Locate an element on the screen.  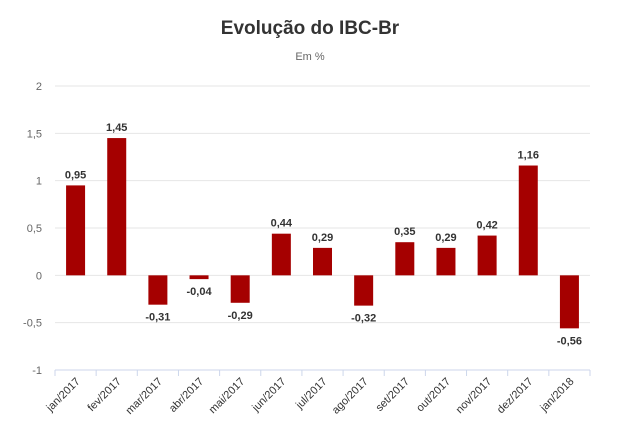
x-tick-label: dez/2017 is located at coordinates (515, 396).